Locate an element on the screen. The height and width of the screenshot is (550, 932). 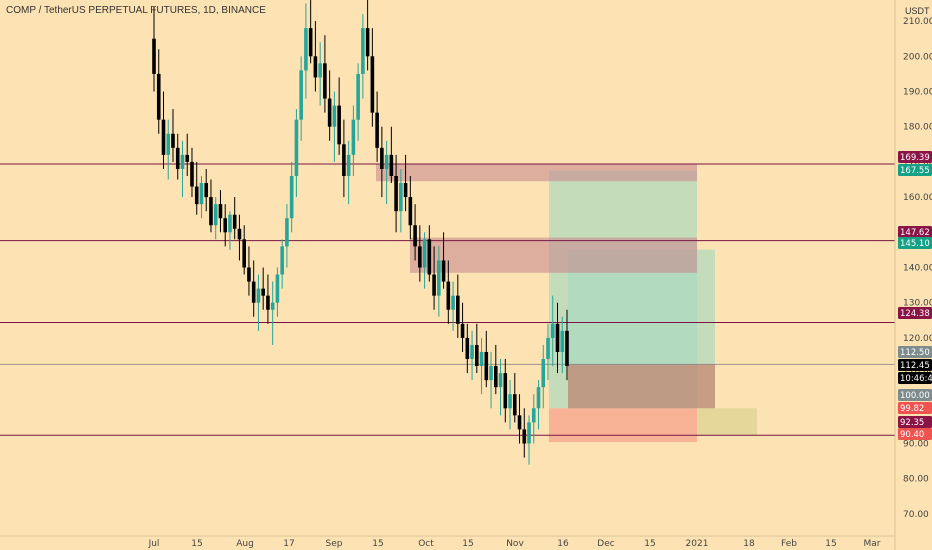
x-tick-label: Dec is located at coordinates (605, 544).